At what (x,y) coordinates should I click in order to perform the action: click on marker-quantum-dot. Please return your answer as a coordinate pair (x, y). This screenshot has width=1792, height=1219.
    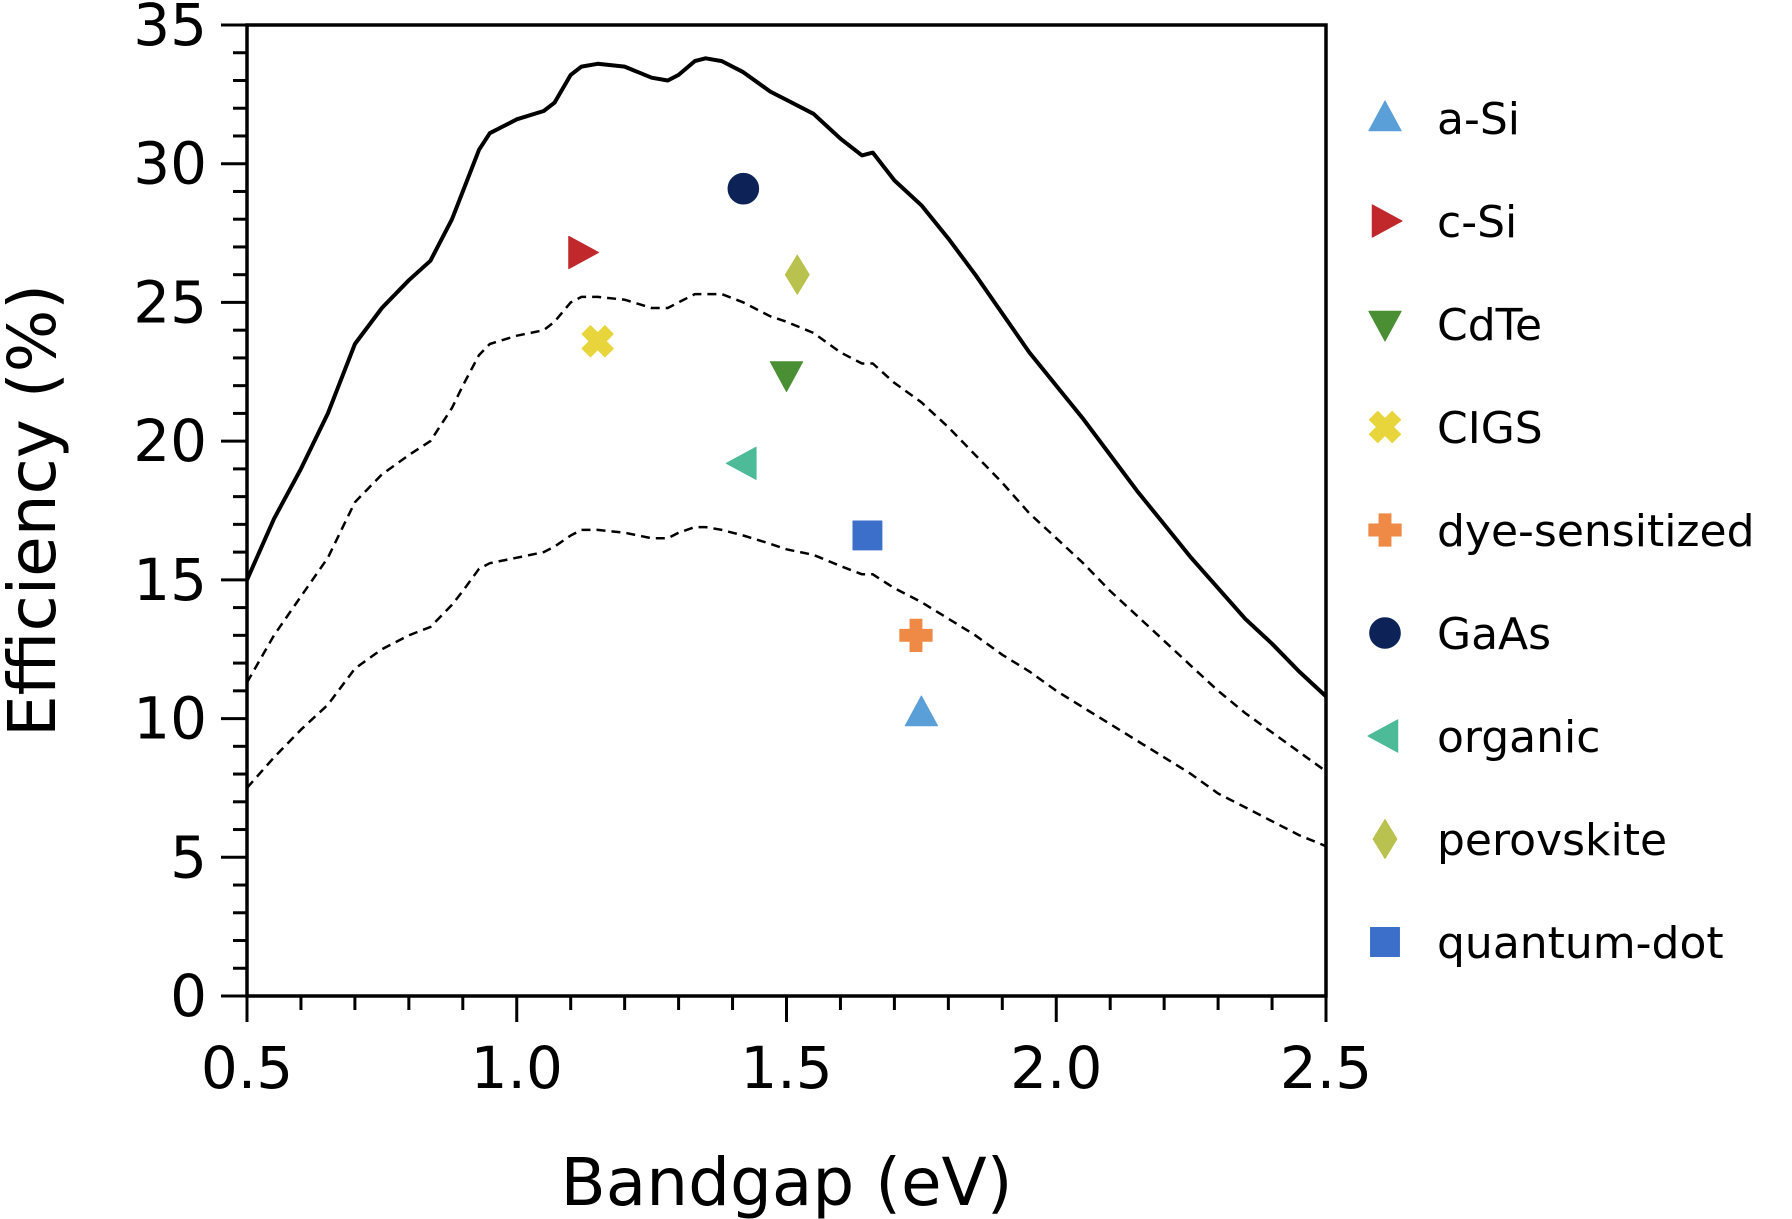
    Looking at the image, I should click on (867, 535).